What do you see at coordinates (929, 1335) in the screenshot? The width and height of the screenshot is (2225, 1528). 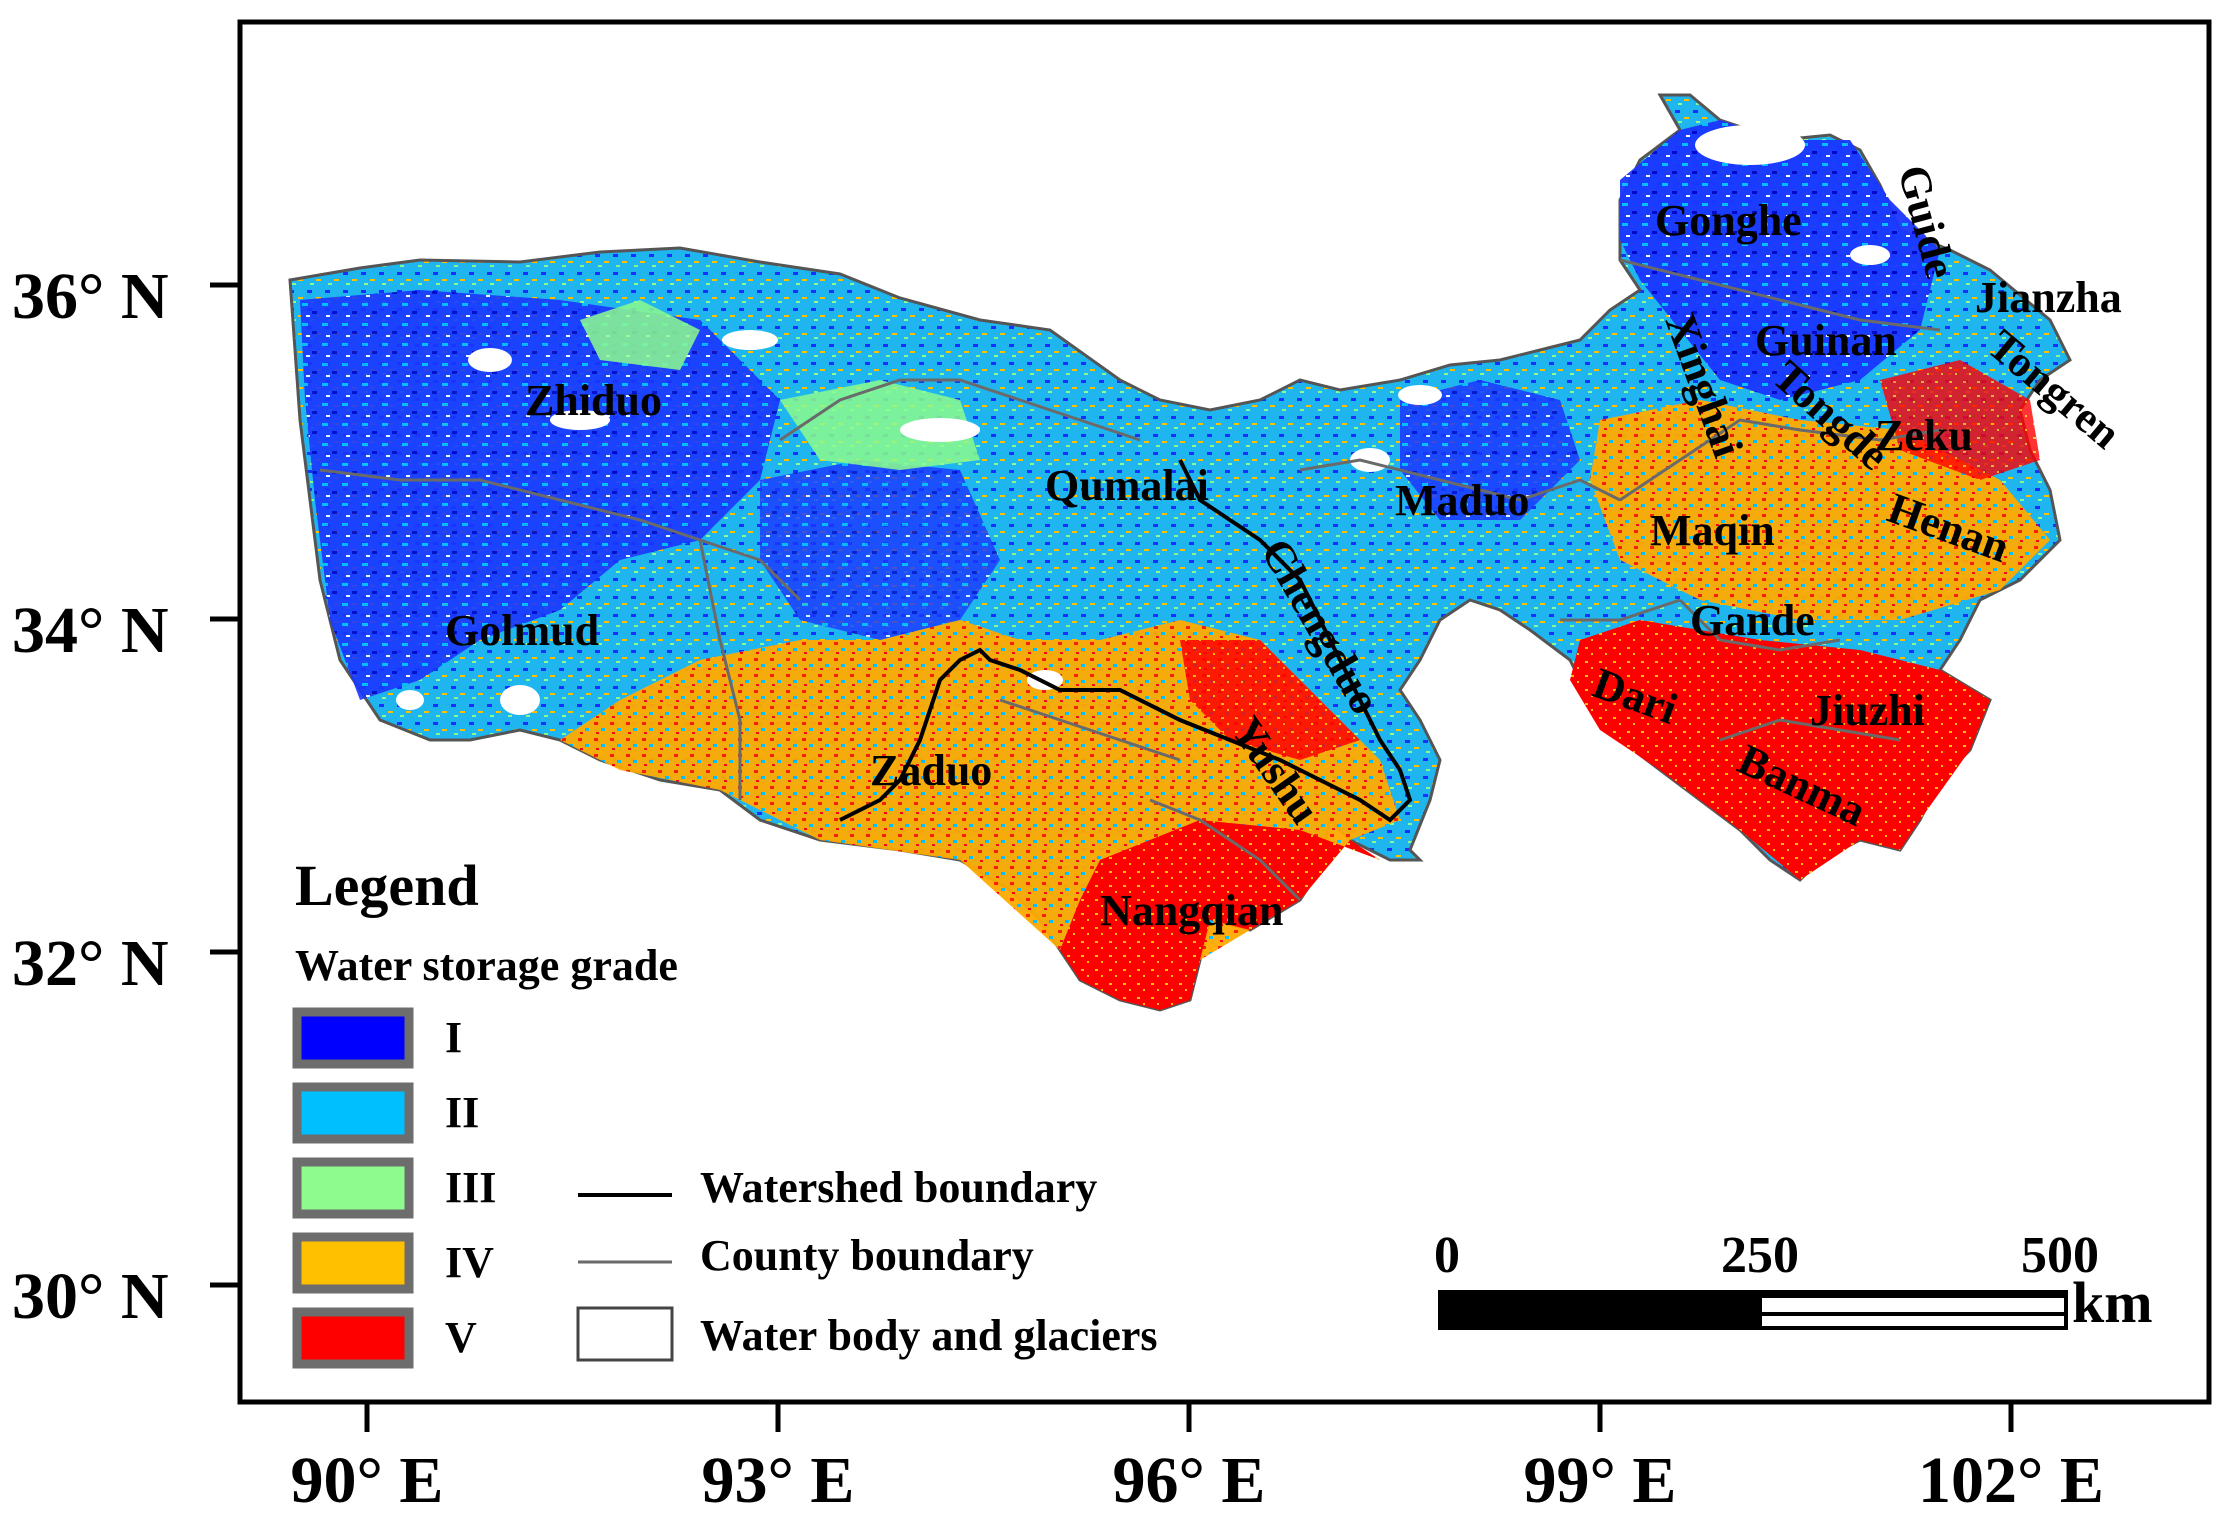 I see `legend-label: Water body and glaciers` at bounding box center [929, 1335].